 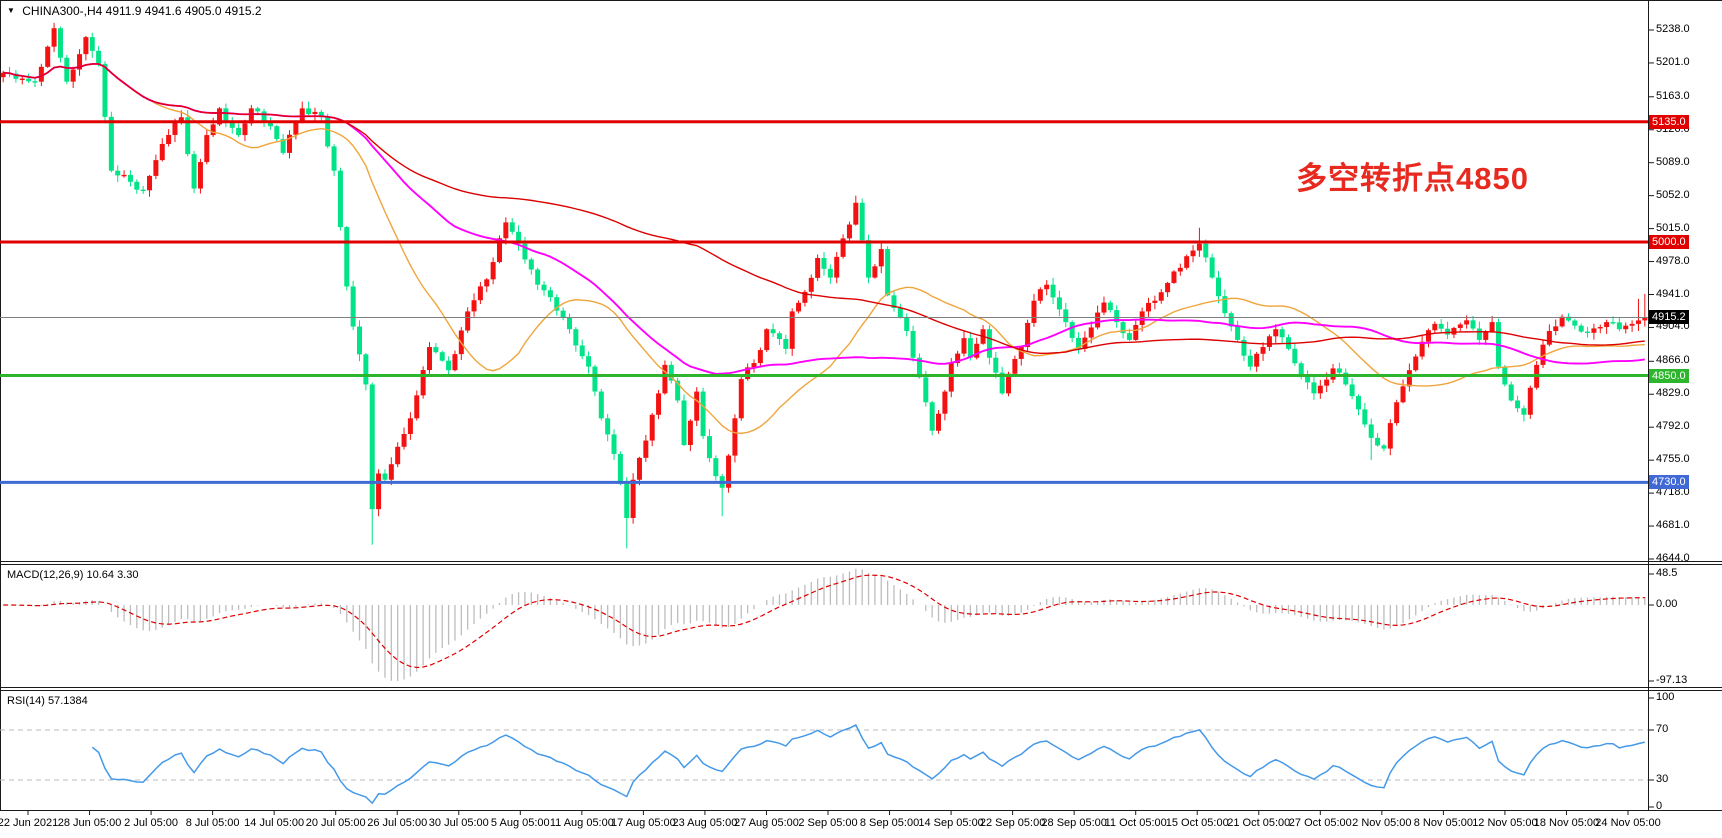 What do you see at coordinates (26, 701) in the screenshot?
I see `rsi-name: RSI(14)` at bounding box center [26, 701].